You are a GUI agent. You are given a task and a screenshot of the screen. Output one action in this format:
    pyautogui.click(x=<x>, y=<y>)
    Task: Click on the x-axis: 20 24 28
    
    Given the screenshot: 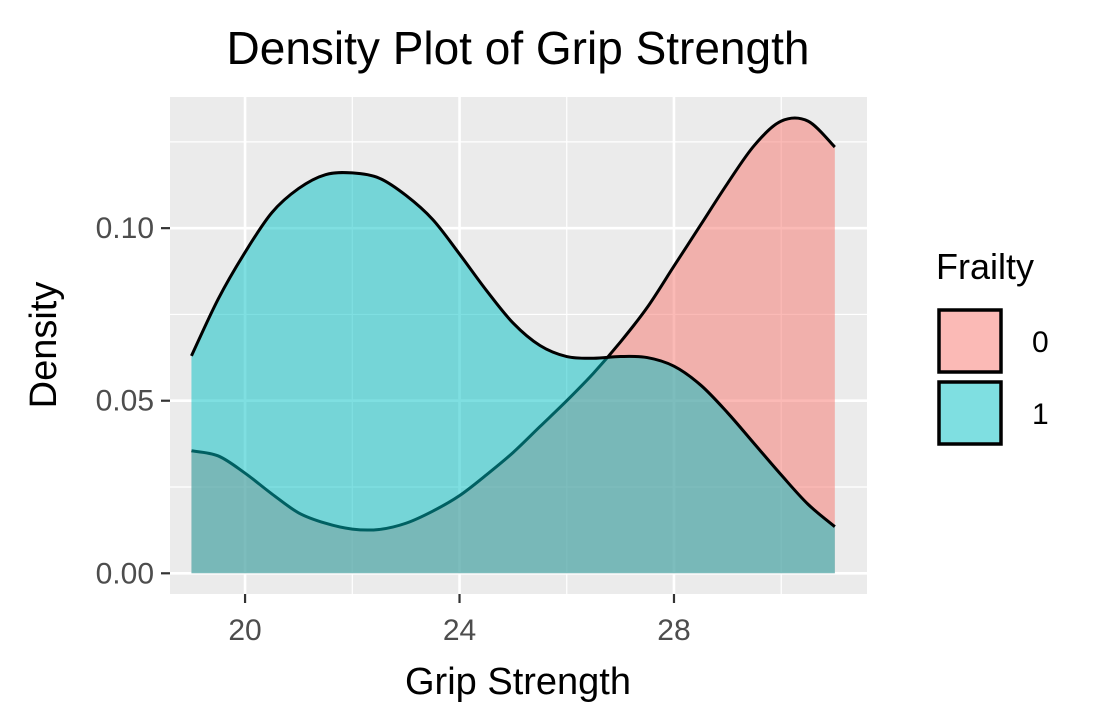 What is the action you would take?
    pyautogui.click(x=459, y=620)
    